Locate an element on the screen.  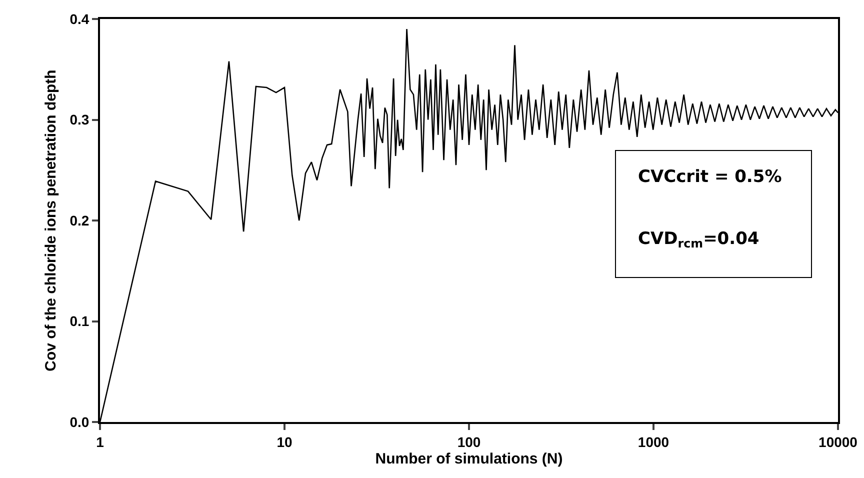
y-tick-label: 0.4 is located at coordinates (80, 18).